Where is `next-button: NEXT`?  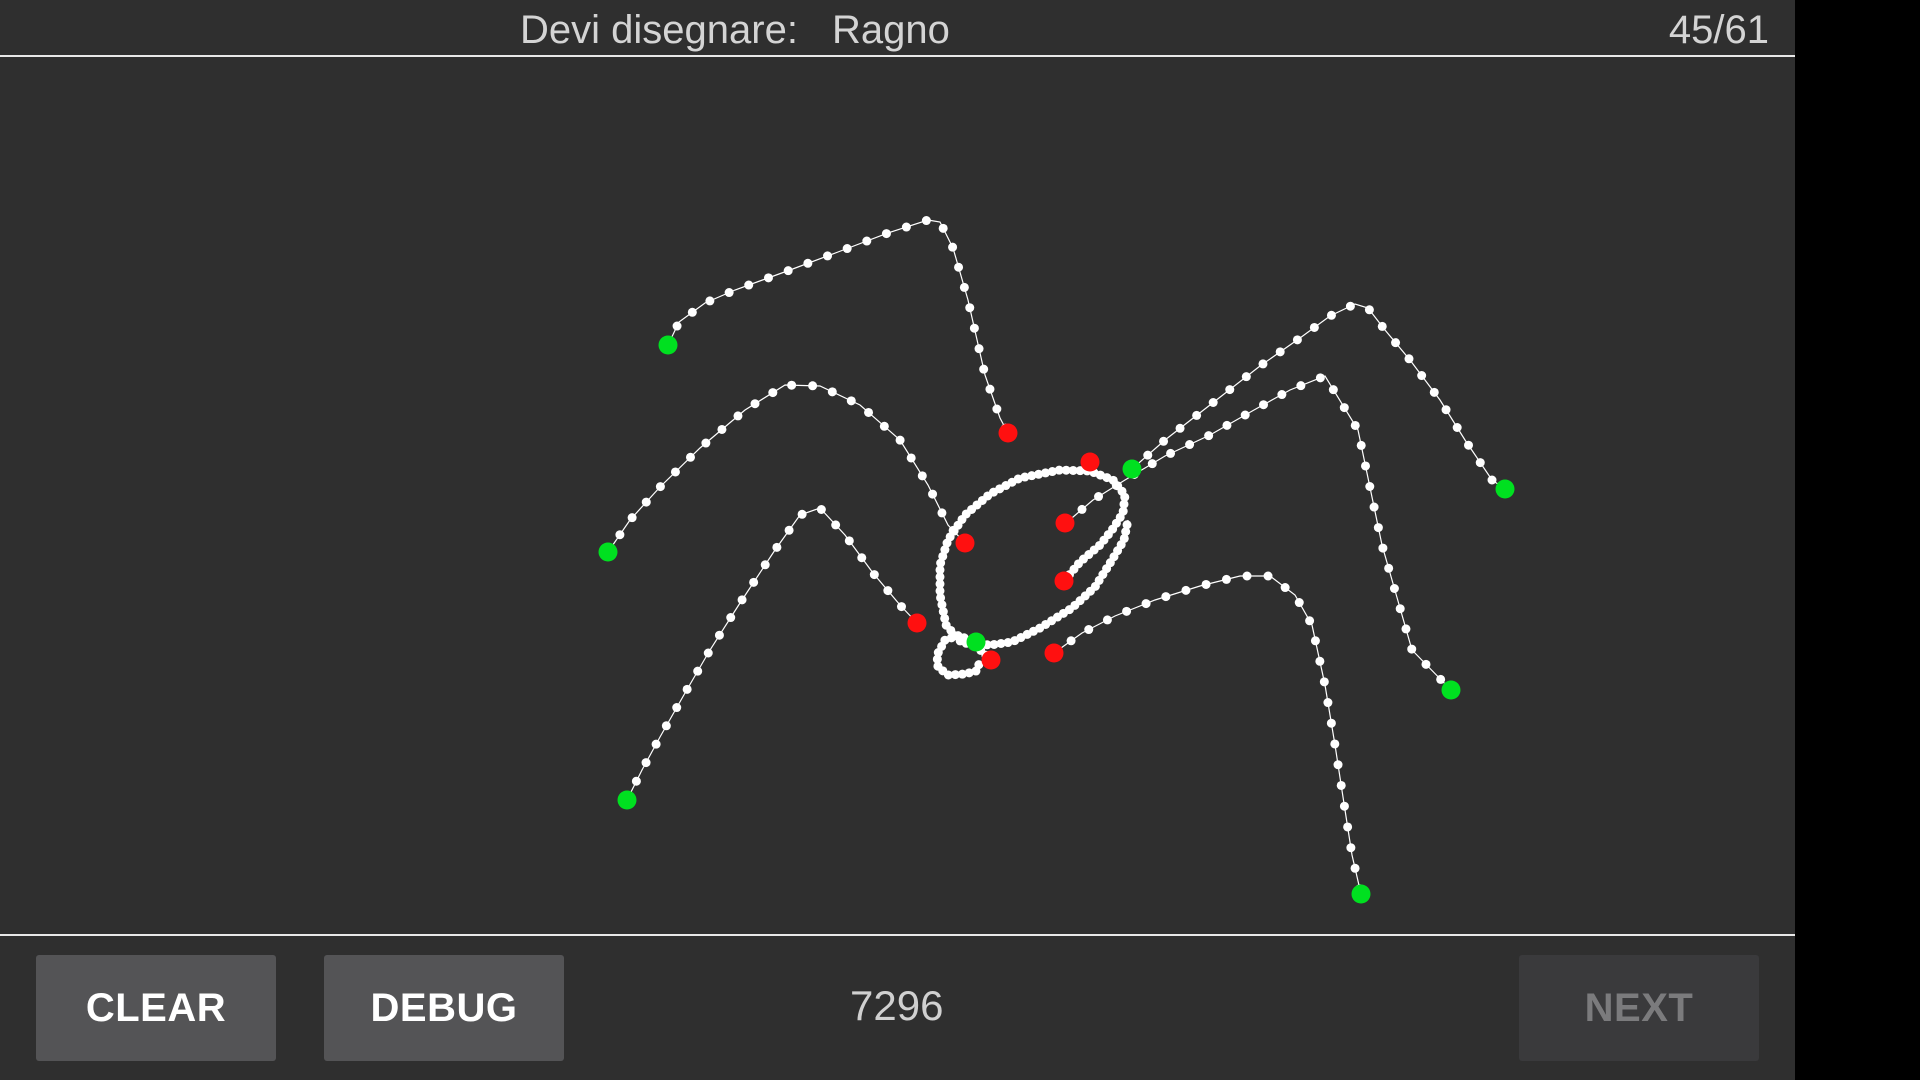
next-button: NEXT is located at coordinates (1639, 1008).